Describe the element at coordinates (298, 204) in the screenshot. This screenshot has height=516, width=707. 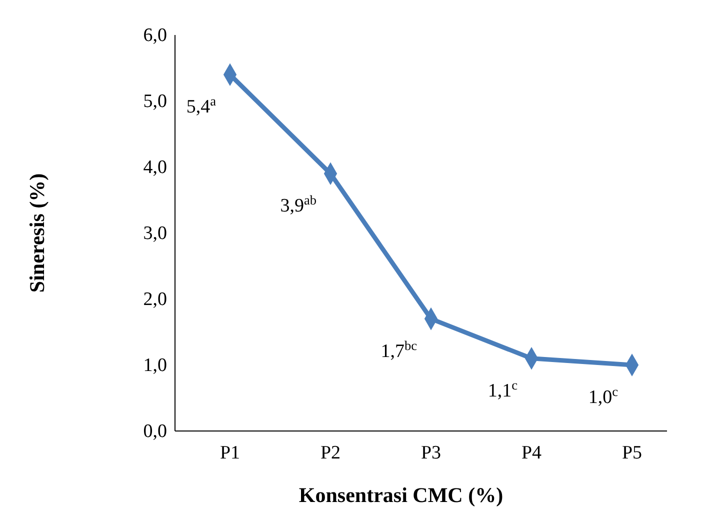
I see `text: 3,9$^{ab}$` at that location.